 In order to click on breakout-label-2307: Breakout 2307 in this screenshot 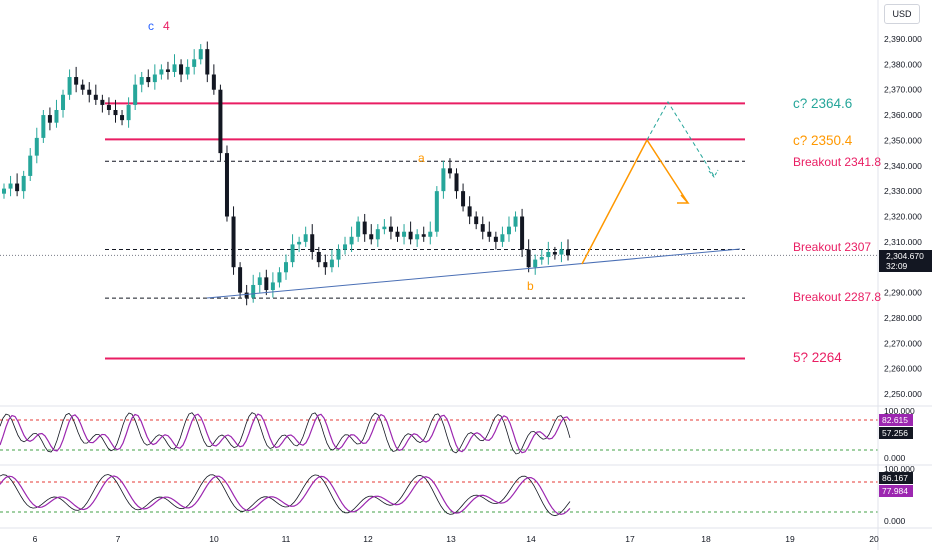, I will do `click(832, 247)`.